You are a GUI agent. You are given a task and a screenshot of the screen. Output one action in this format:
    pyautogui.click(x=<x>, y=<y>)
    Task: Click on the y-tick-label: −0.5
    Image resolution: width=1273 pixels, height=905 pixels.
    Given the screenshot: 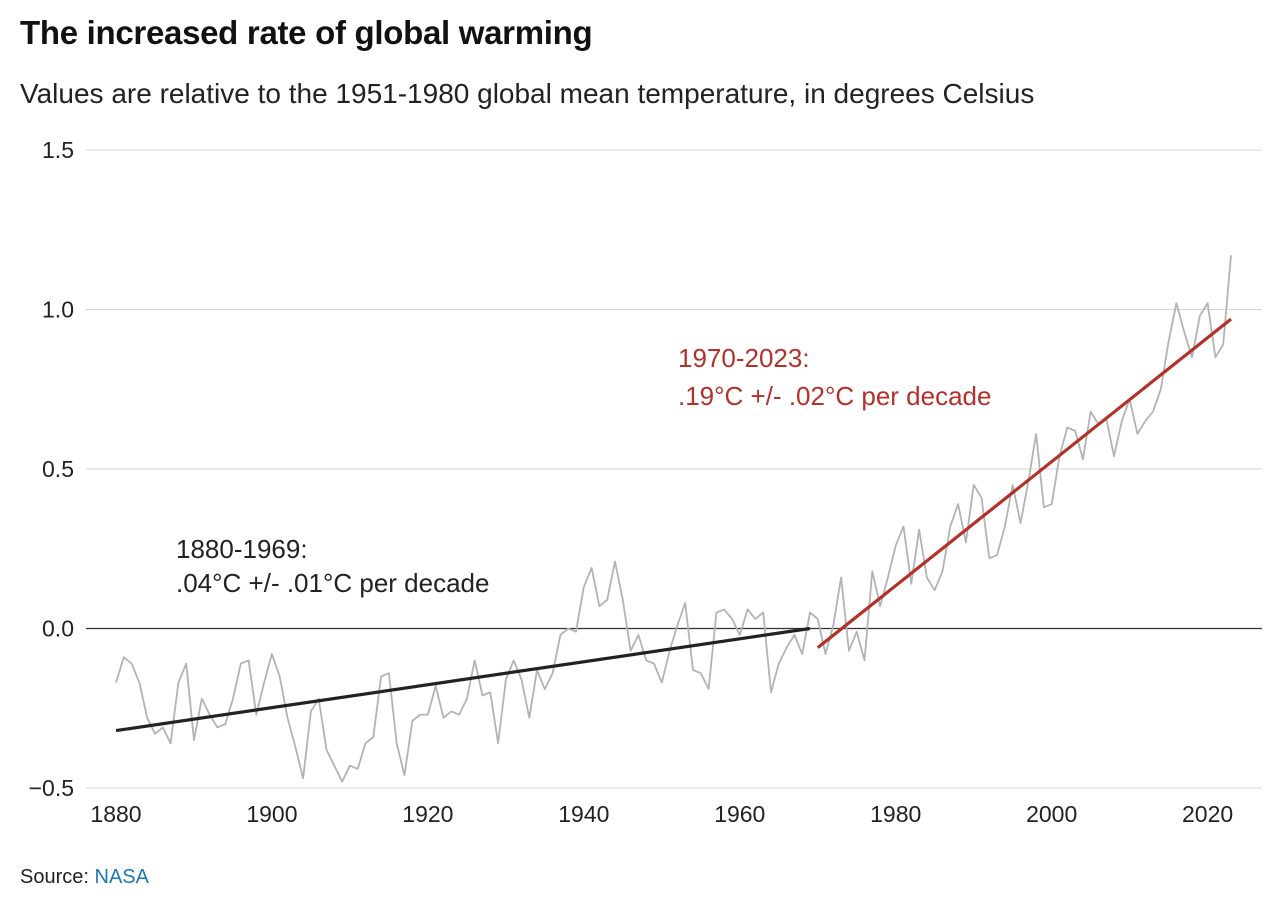 What is the action you would take?
    pyautogui.click(x=51, y=788)
    